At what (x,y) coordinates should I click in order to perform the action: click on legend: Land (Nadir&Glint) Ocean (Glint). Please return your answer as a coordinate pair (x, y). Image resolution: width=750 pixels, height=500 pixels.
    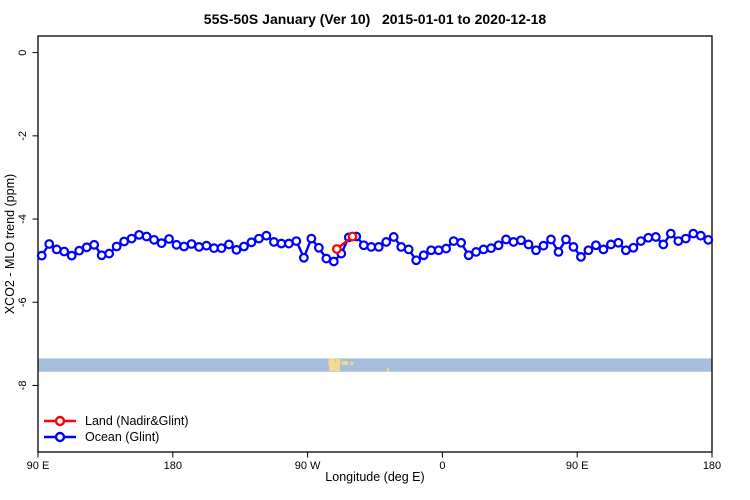
    Looking at the image, I should click on (115, 429).